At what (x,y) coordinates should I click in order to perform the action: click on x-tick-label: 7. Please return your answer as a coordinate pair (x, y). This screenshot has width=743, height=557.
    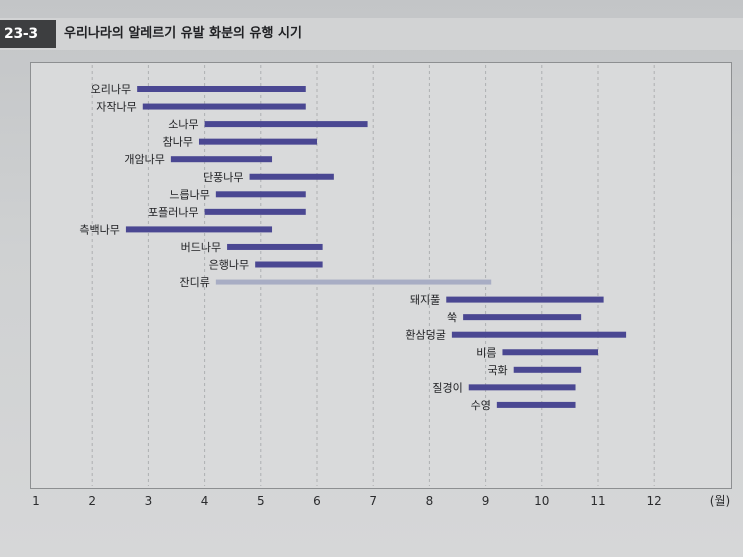
    Looking at the image, I should click on (373, 501).